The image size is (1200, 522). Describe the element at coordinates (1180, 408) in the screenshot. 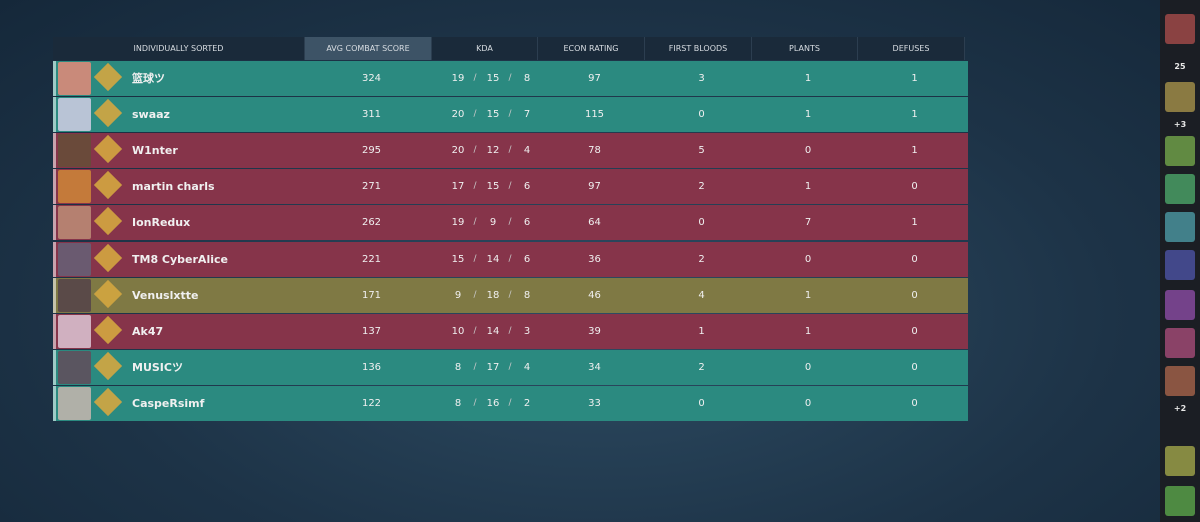

I see `group-count: +2` at that location.